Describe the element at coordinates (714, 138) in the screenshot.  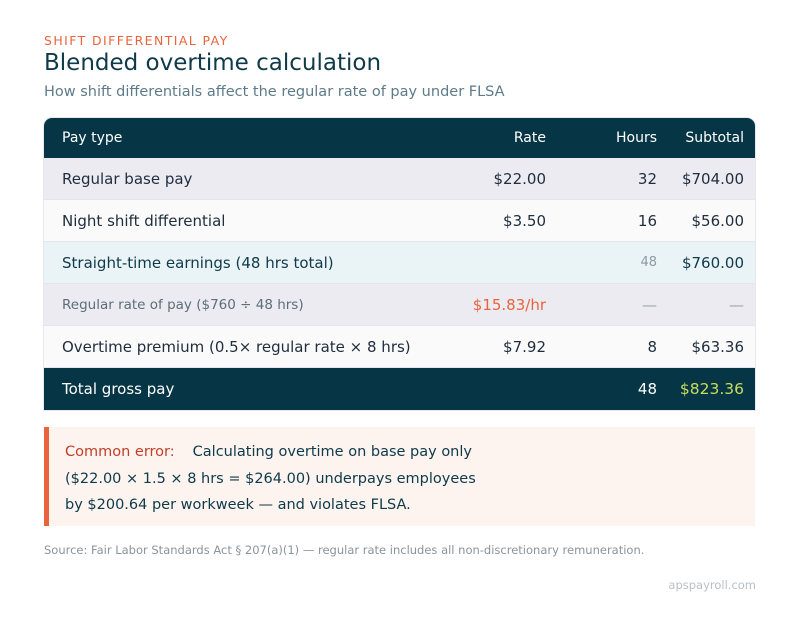
I see `column-header-subtotal: Subtotal` at that location.